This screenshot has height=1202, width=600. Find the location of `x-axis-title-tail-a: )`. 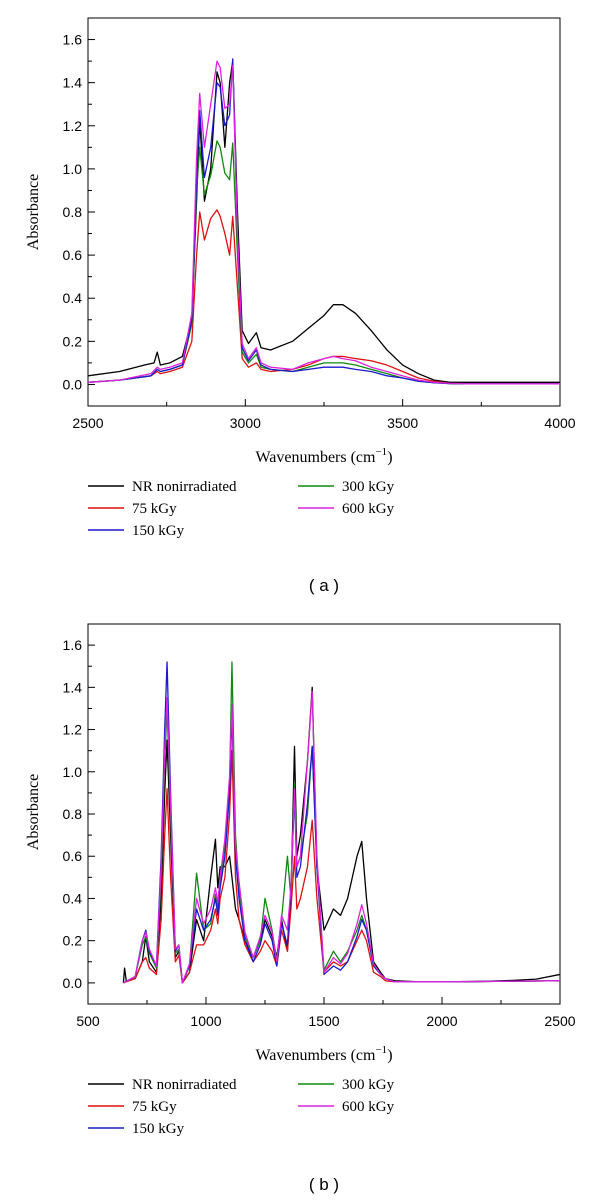

x-axis-title-tail-a: ) is located at coordinates (389, 457).